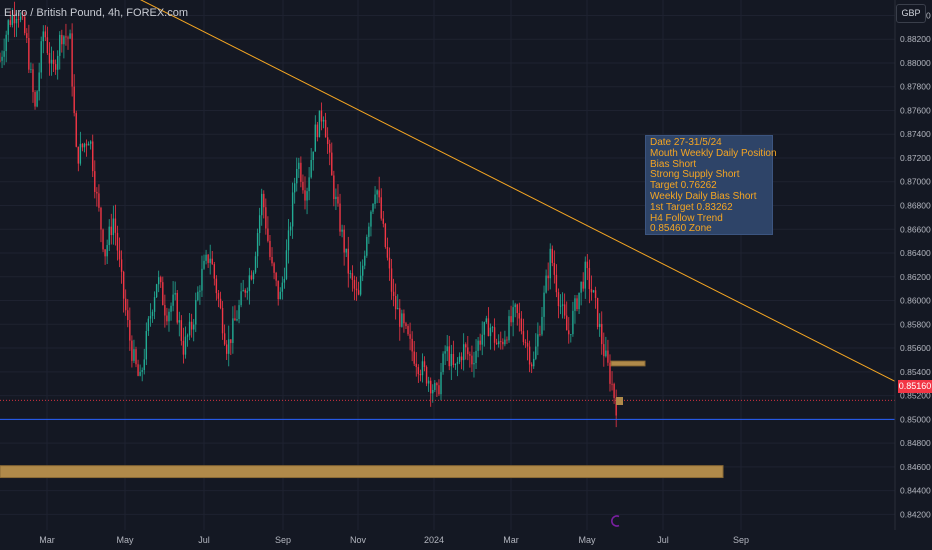  I want to click on note-line: 1st Target 0.83262, so click(691, 207).